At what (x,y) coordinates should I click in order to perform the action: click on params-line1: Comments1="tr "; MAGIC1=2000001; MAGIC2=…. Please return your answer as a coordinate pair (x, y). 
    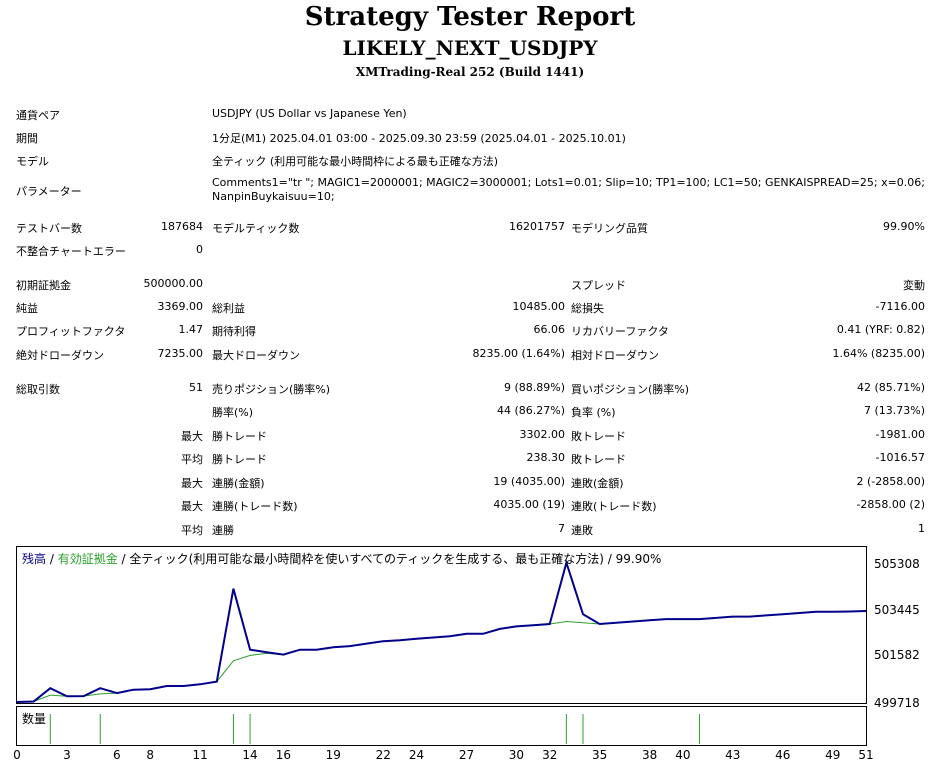
    Looking at the image, I should click on (568, 182).